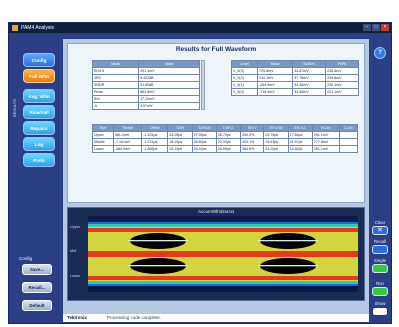 The height and width of the screenshot is (327, 399). I want to click on table-cell: -1.231ps, so click(155, 142).